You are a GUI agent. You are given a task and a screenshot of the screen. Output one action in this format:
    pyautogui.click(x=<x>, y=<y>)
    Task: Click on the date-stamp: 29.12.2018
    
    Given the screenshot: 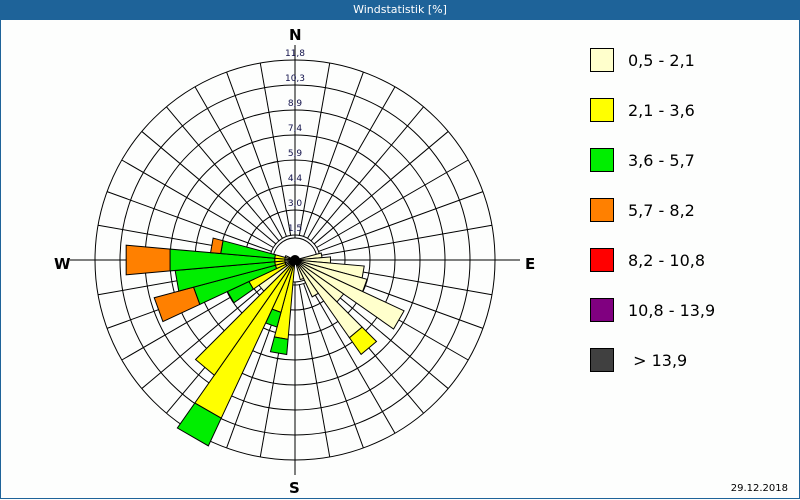 What is the action you would take?
    pyautogui.click(x=759, y=488)
    